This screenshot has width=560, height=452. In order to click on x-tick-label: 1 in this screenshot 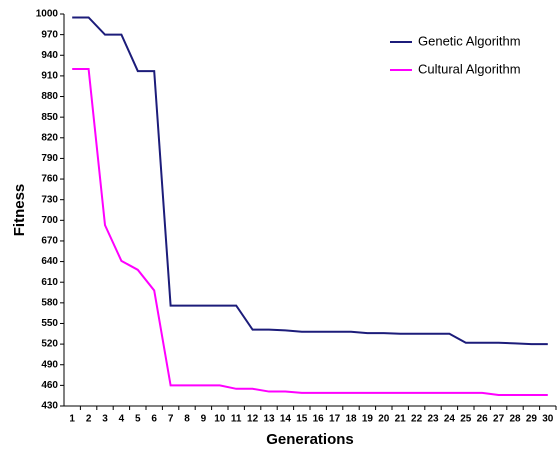, I will do `click(72, 419)`.